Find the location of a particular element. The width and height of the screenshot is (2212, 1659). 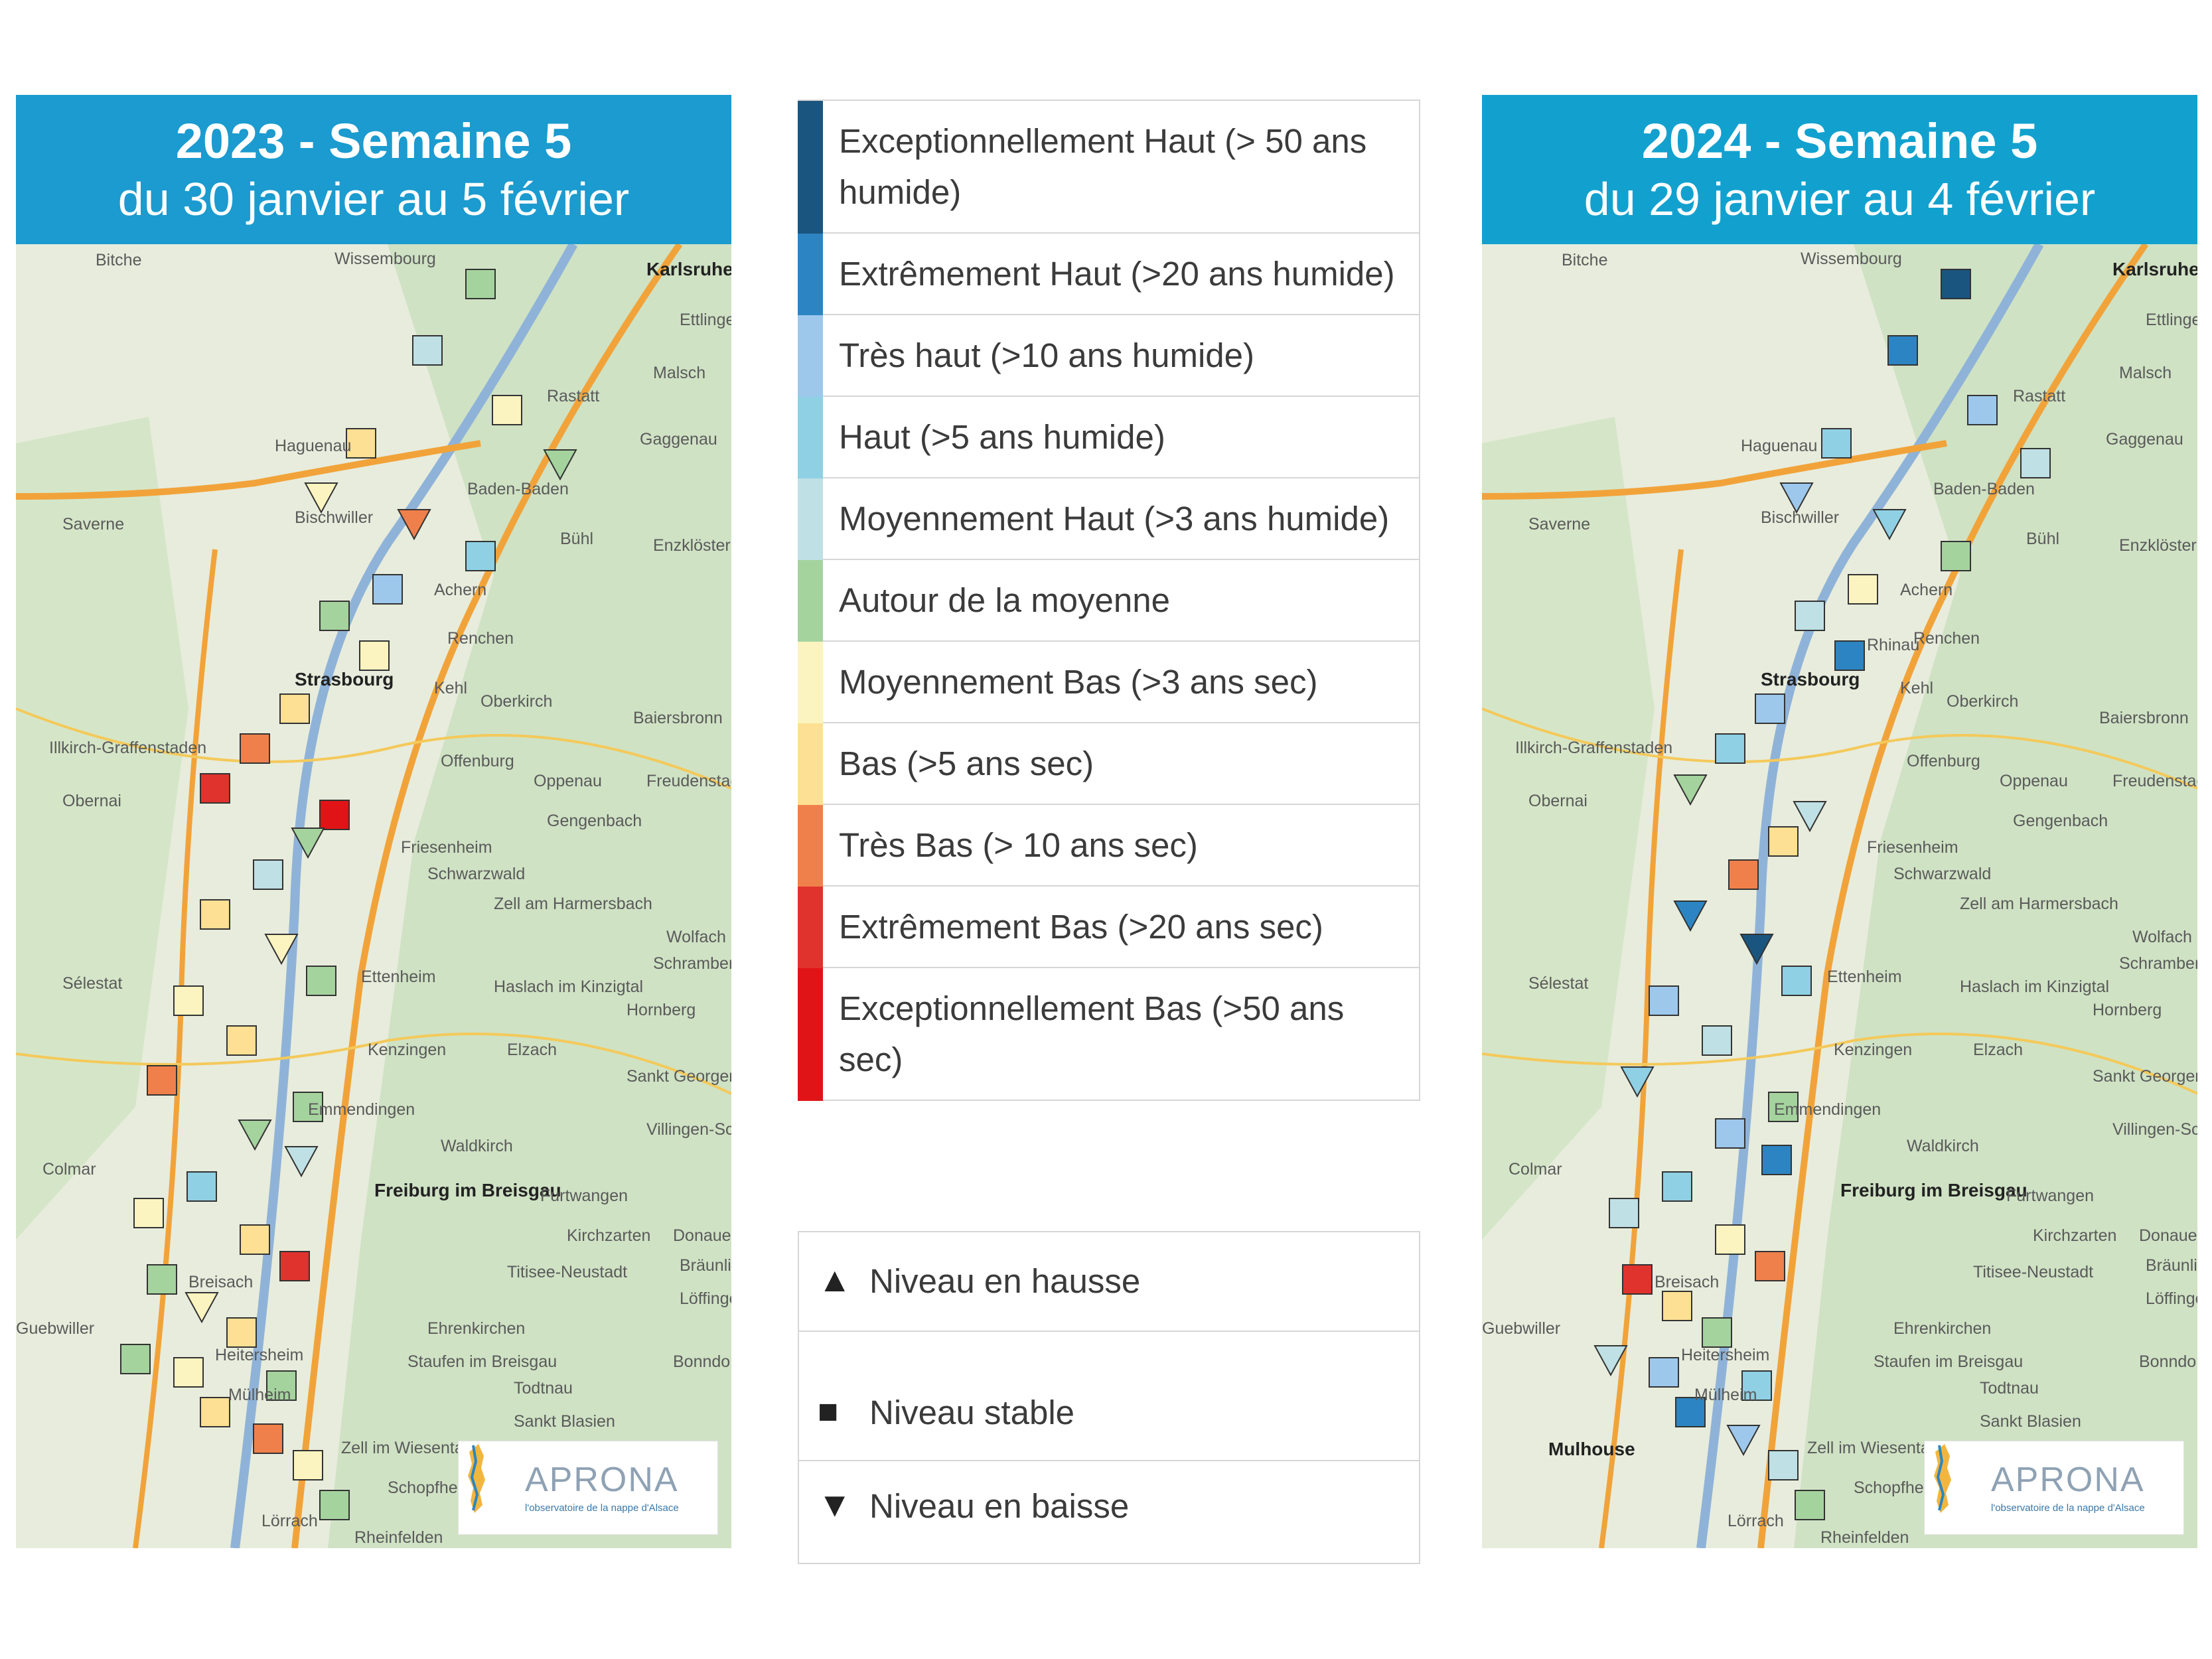

place-label: Donaueschingen is located at coordinates (702, 1235).